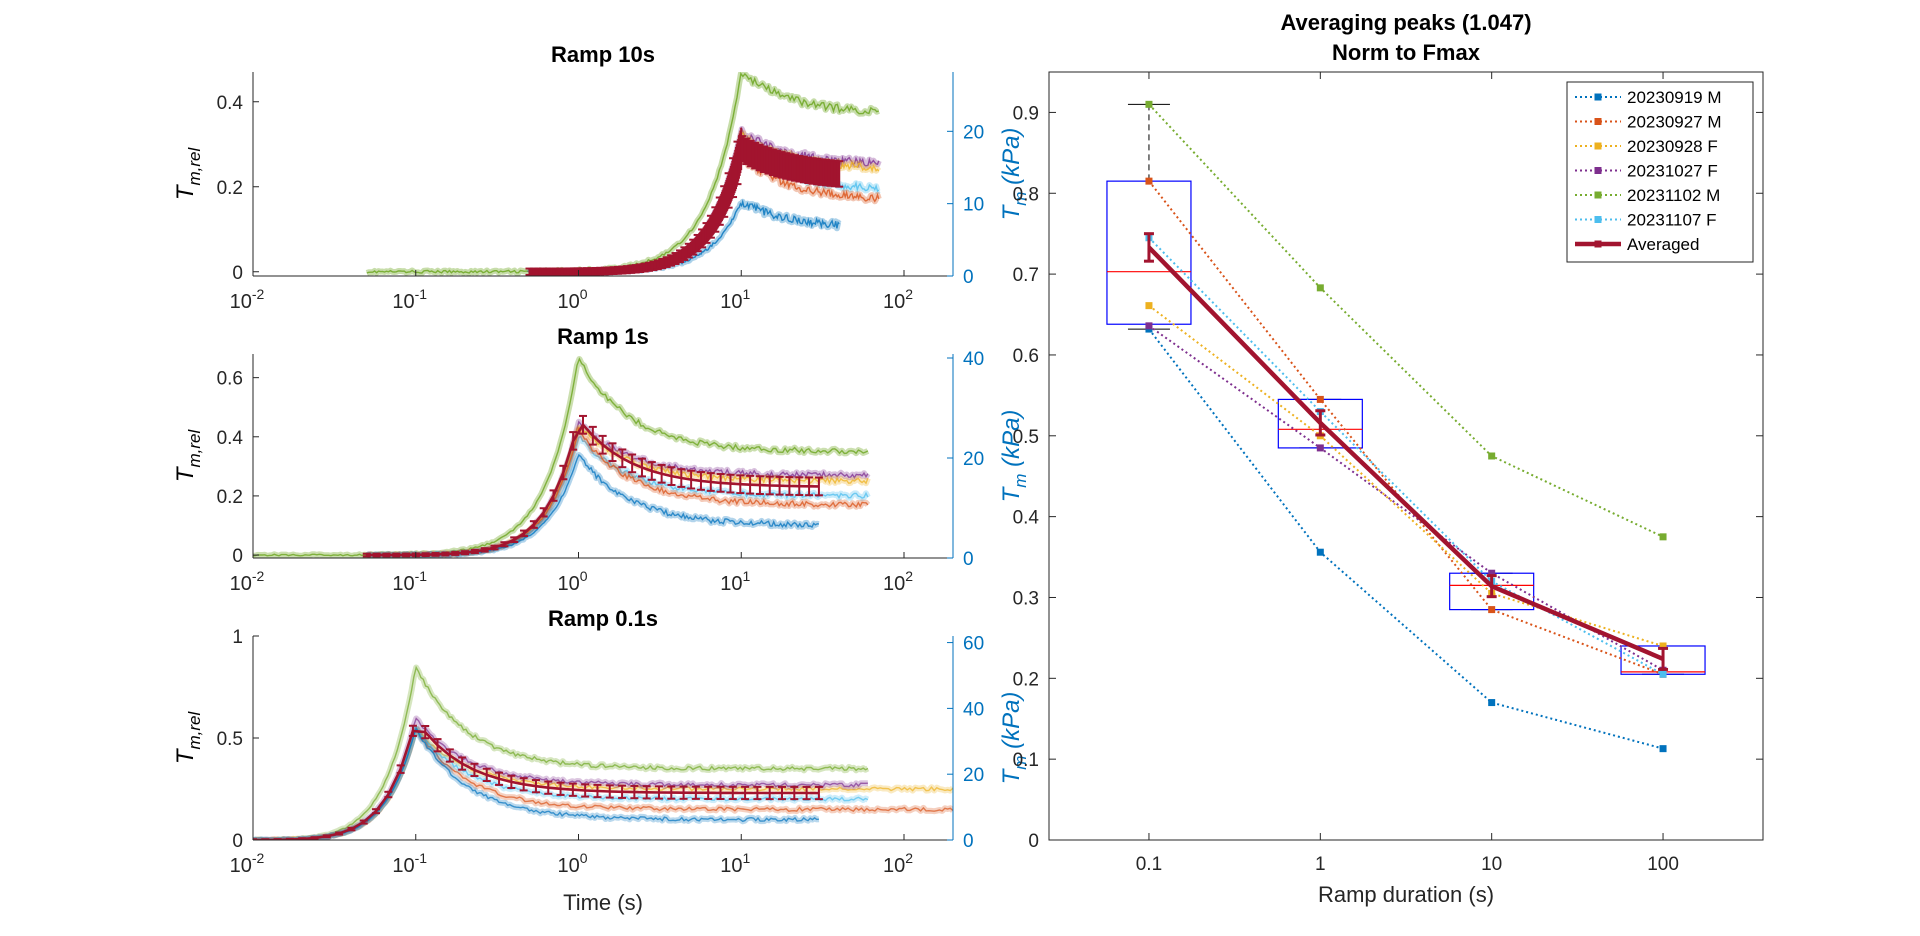 The image size is (1920, 936). I want to click on x-tick-label: 10², so click(898, 581).